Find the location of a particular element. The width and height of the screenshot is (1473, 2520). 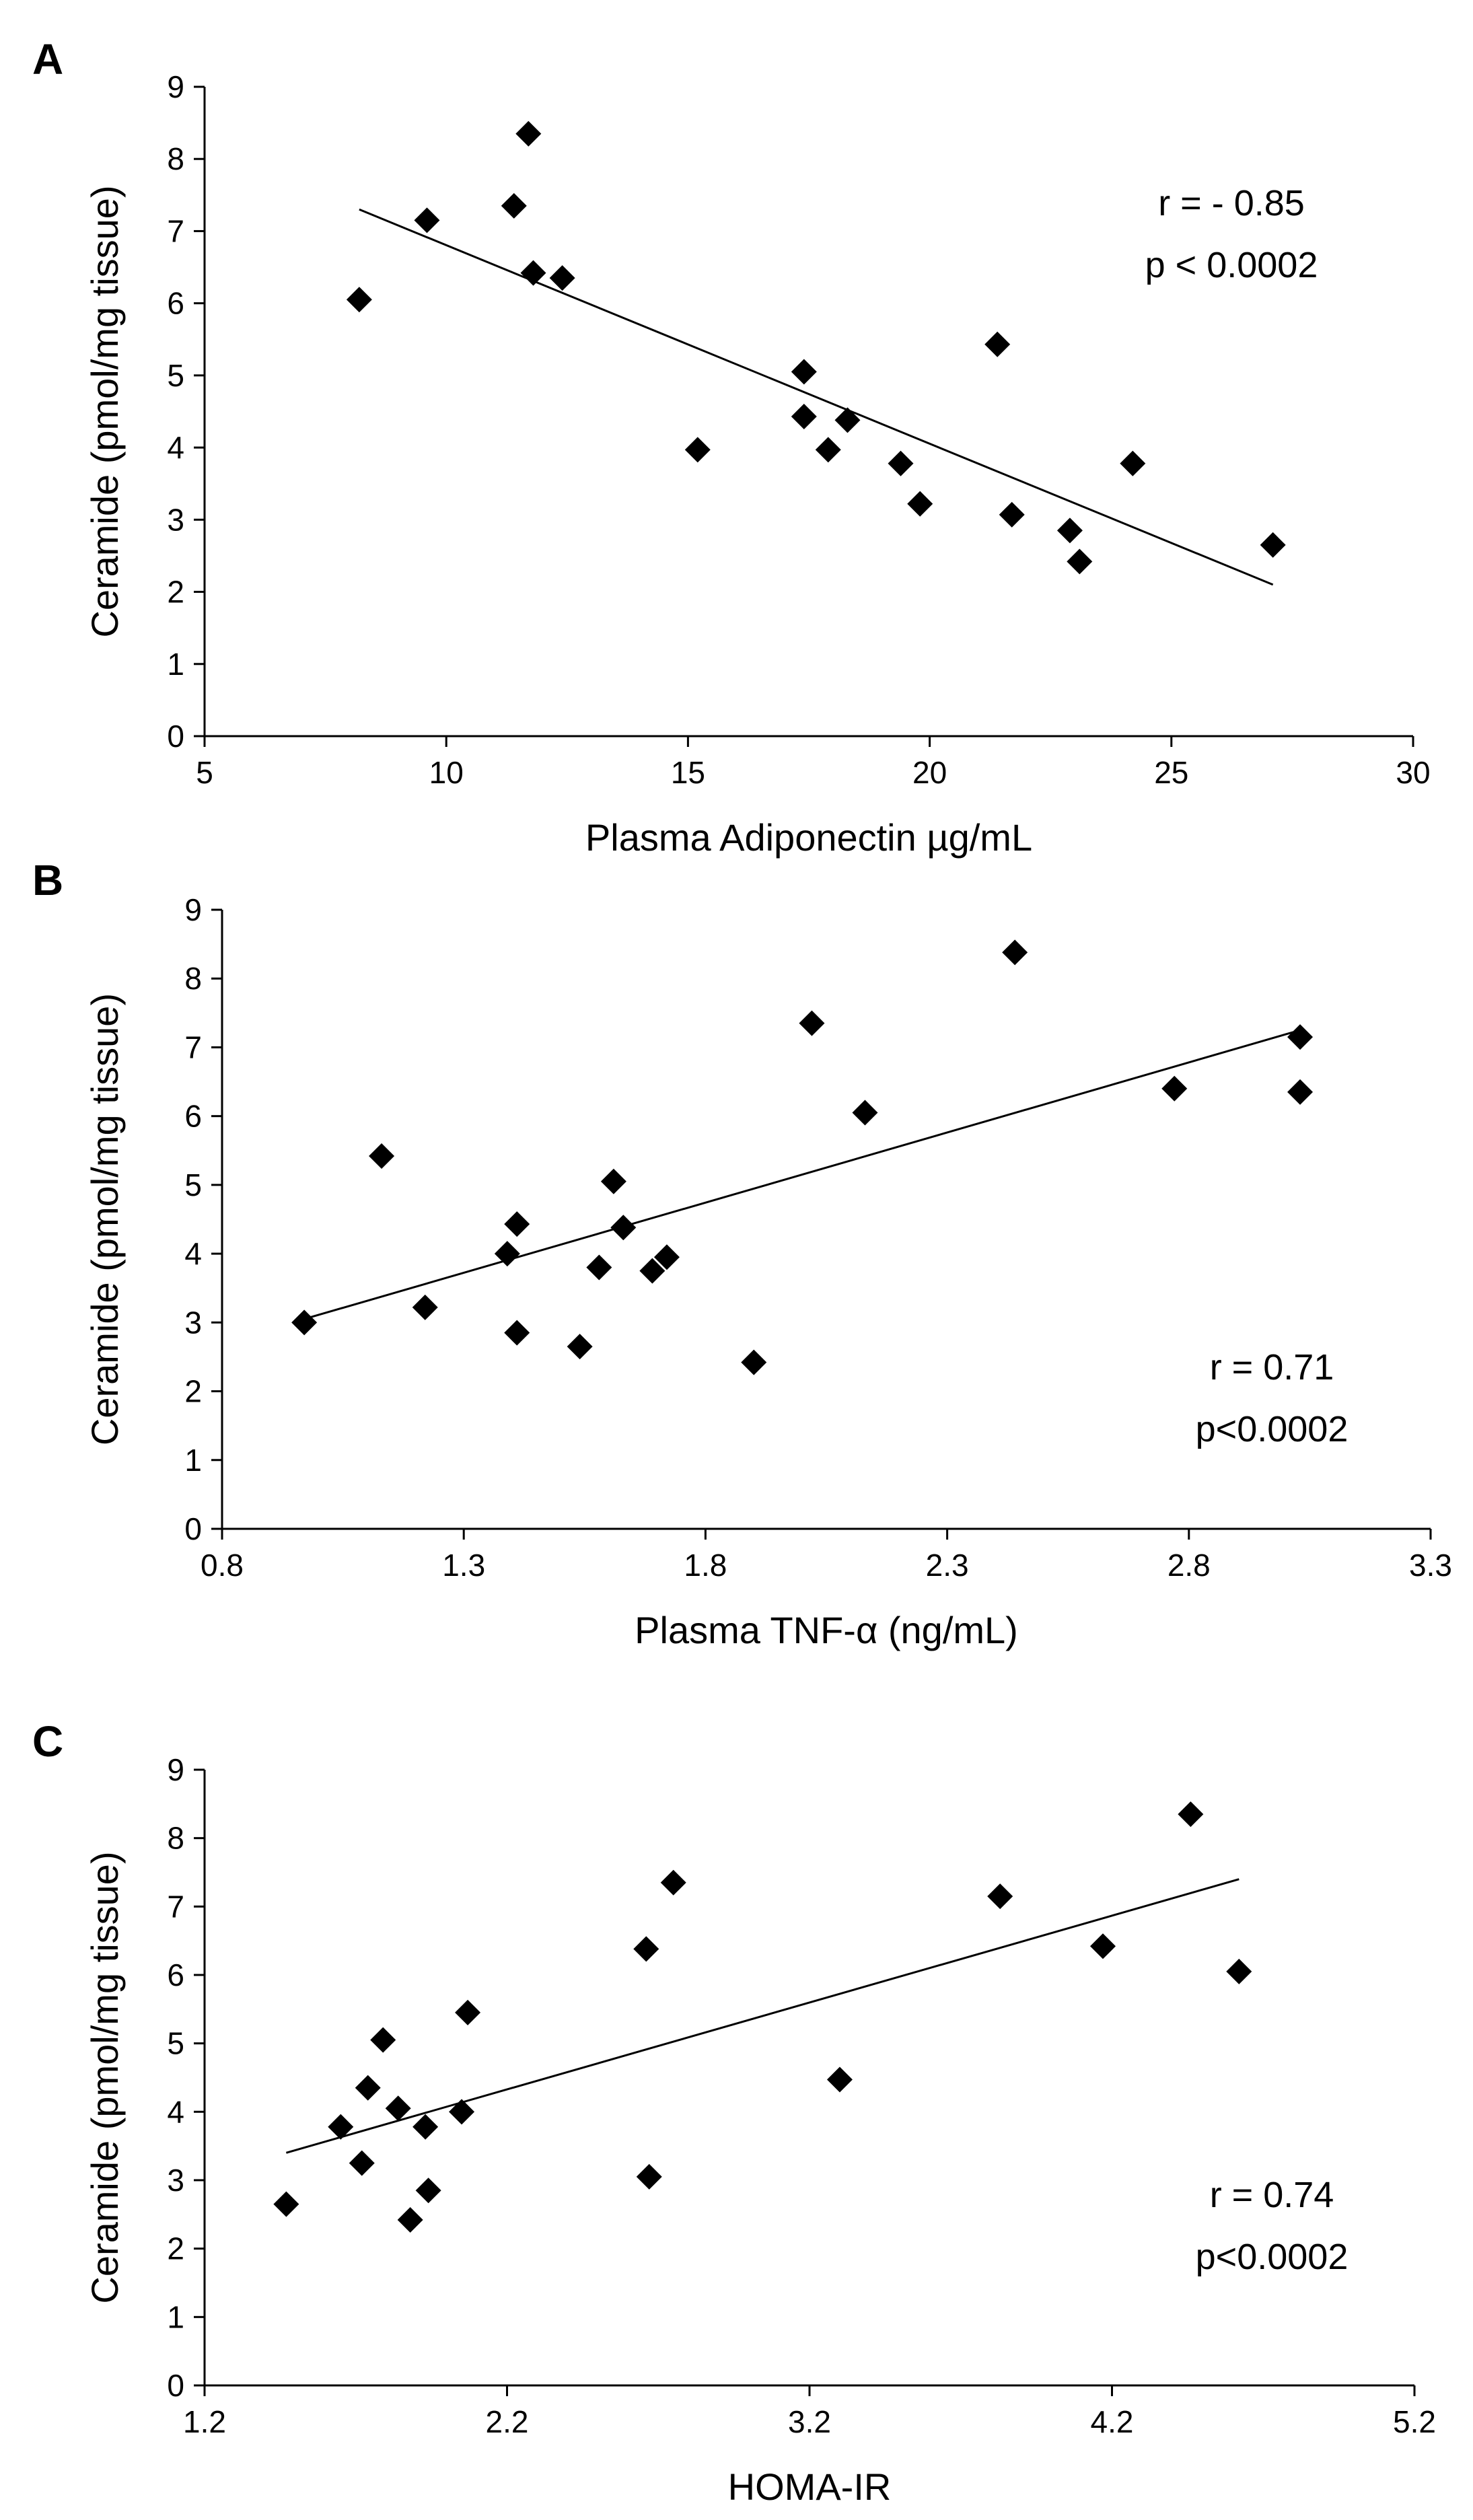

x-tick-label: 1.3 is located at coordinates (463, 1565).